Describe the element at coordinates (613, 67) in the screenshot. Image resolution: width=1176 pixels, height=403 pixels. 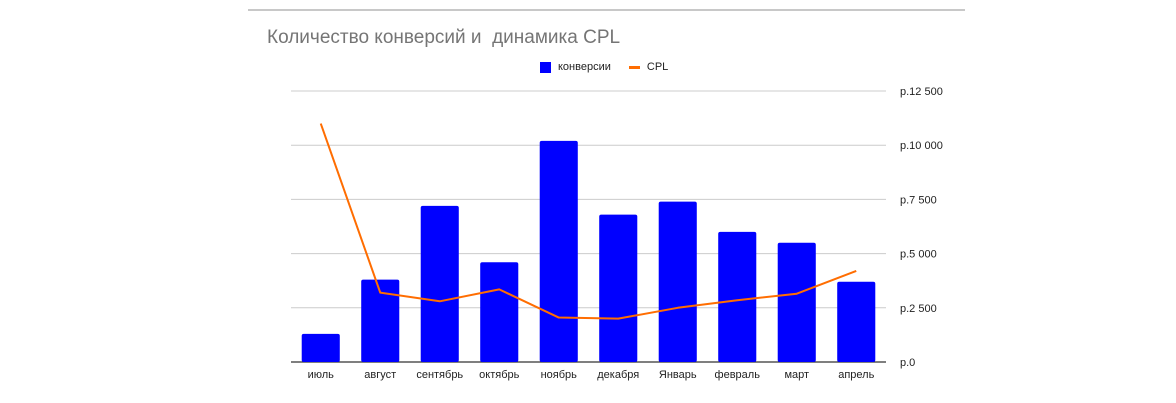
I see `chart-legend: конверсии CPL` at that location.